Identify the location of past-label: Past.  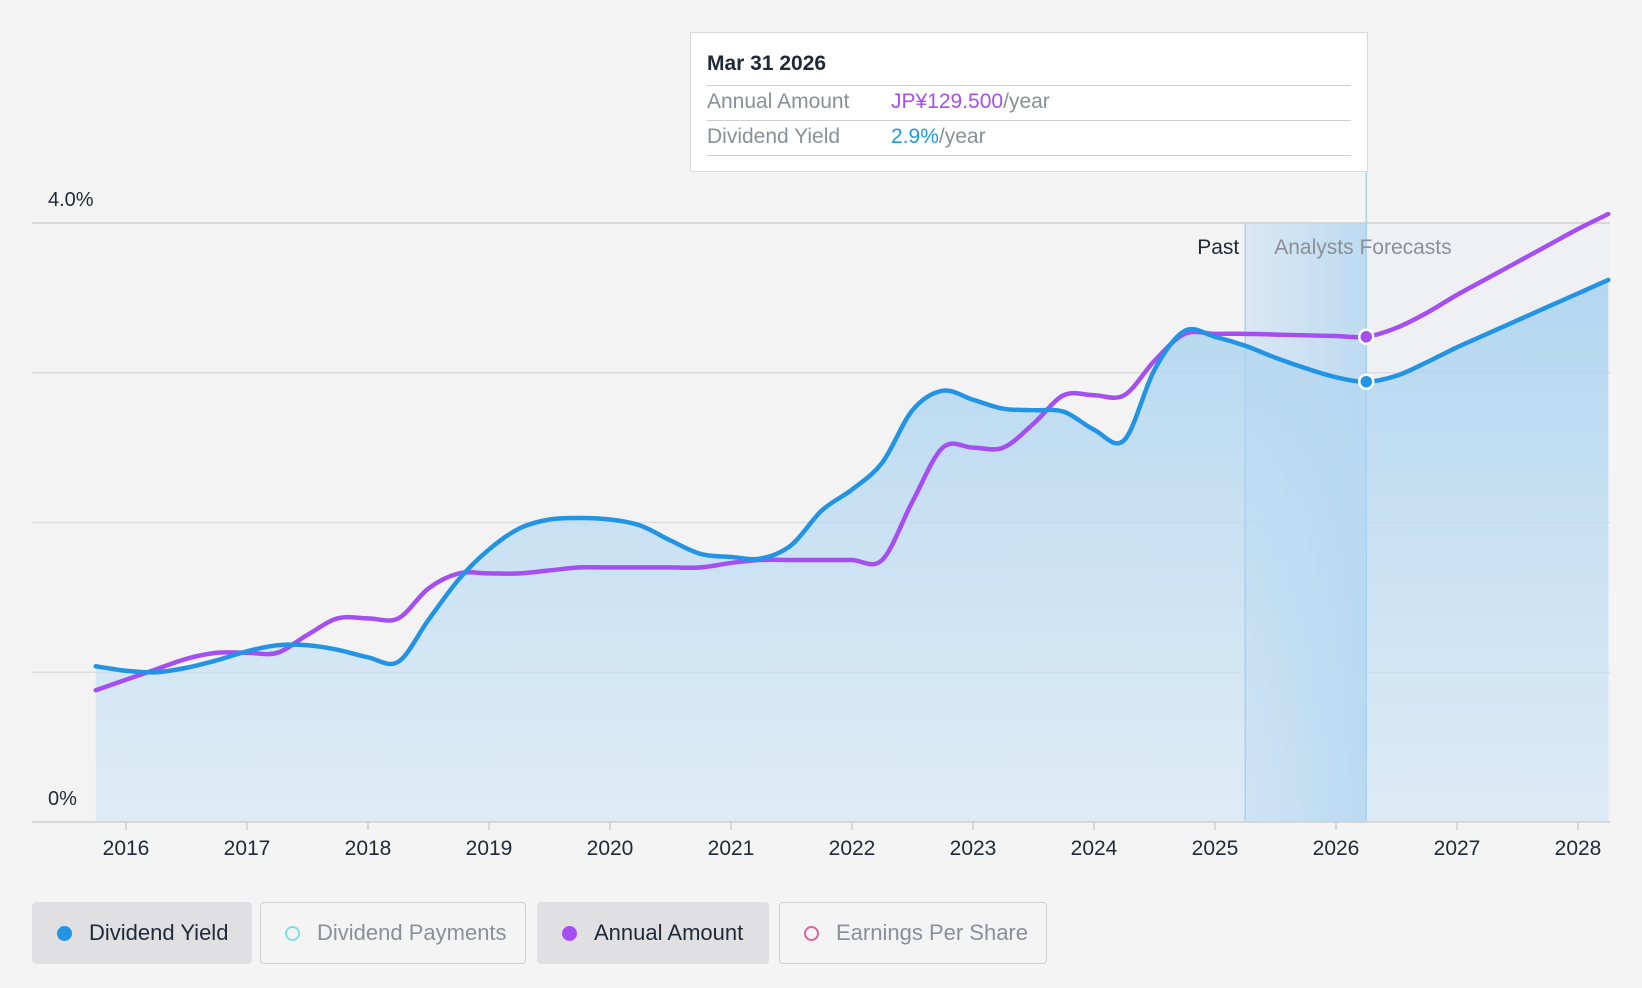
(1218, 247).